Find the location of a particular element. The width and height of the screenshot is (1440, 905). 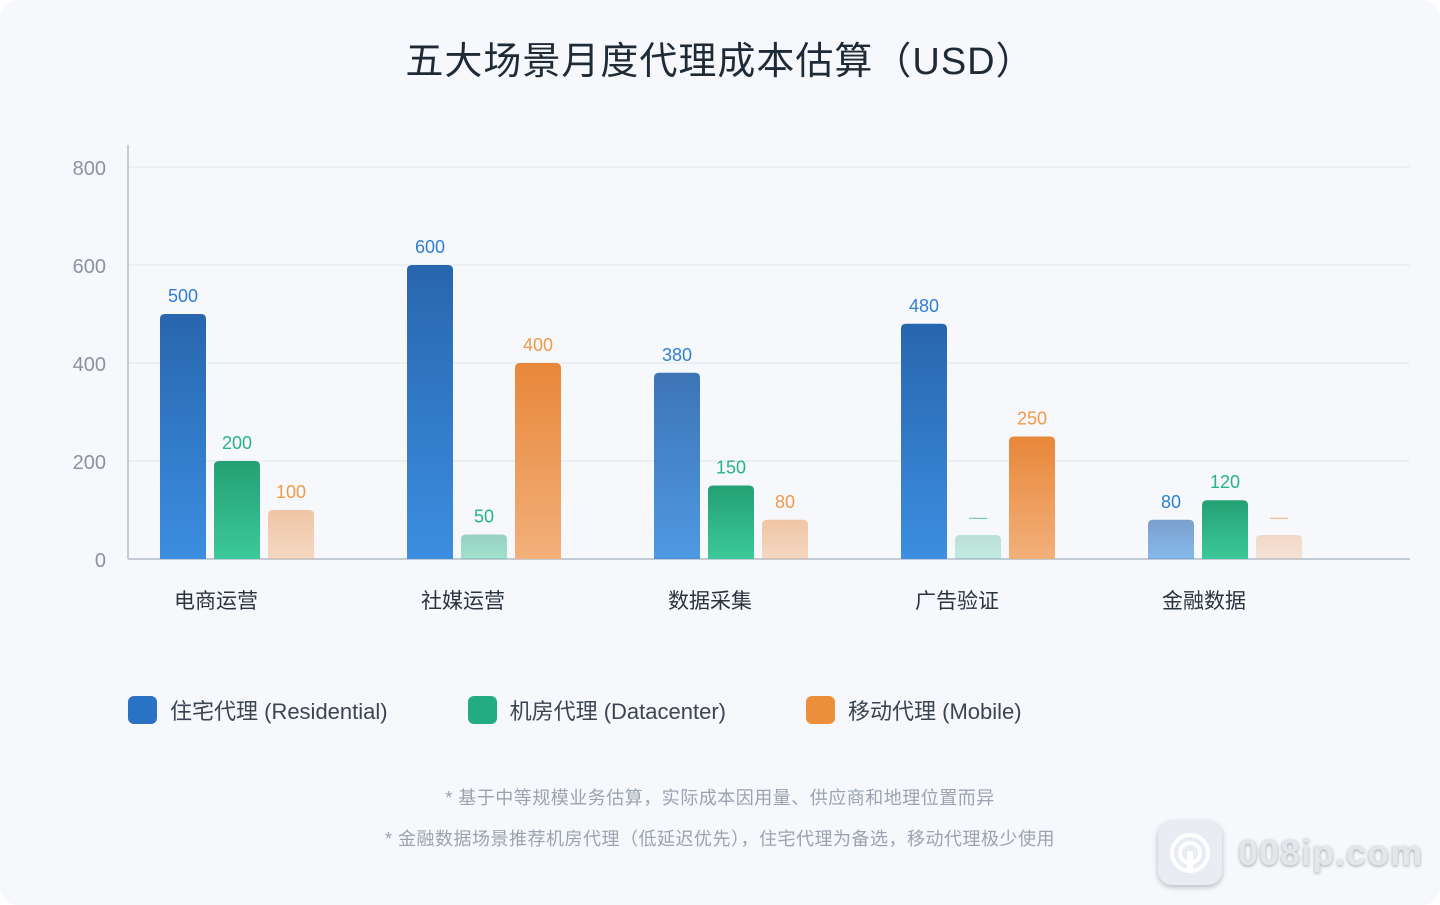

data-label-residential-5: 80 is located at coordinates (1171, 502).